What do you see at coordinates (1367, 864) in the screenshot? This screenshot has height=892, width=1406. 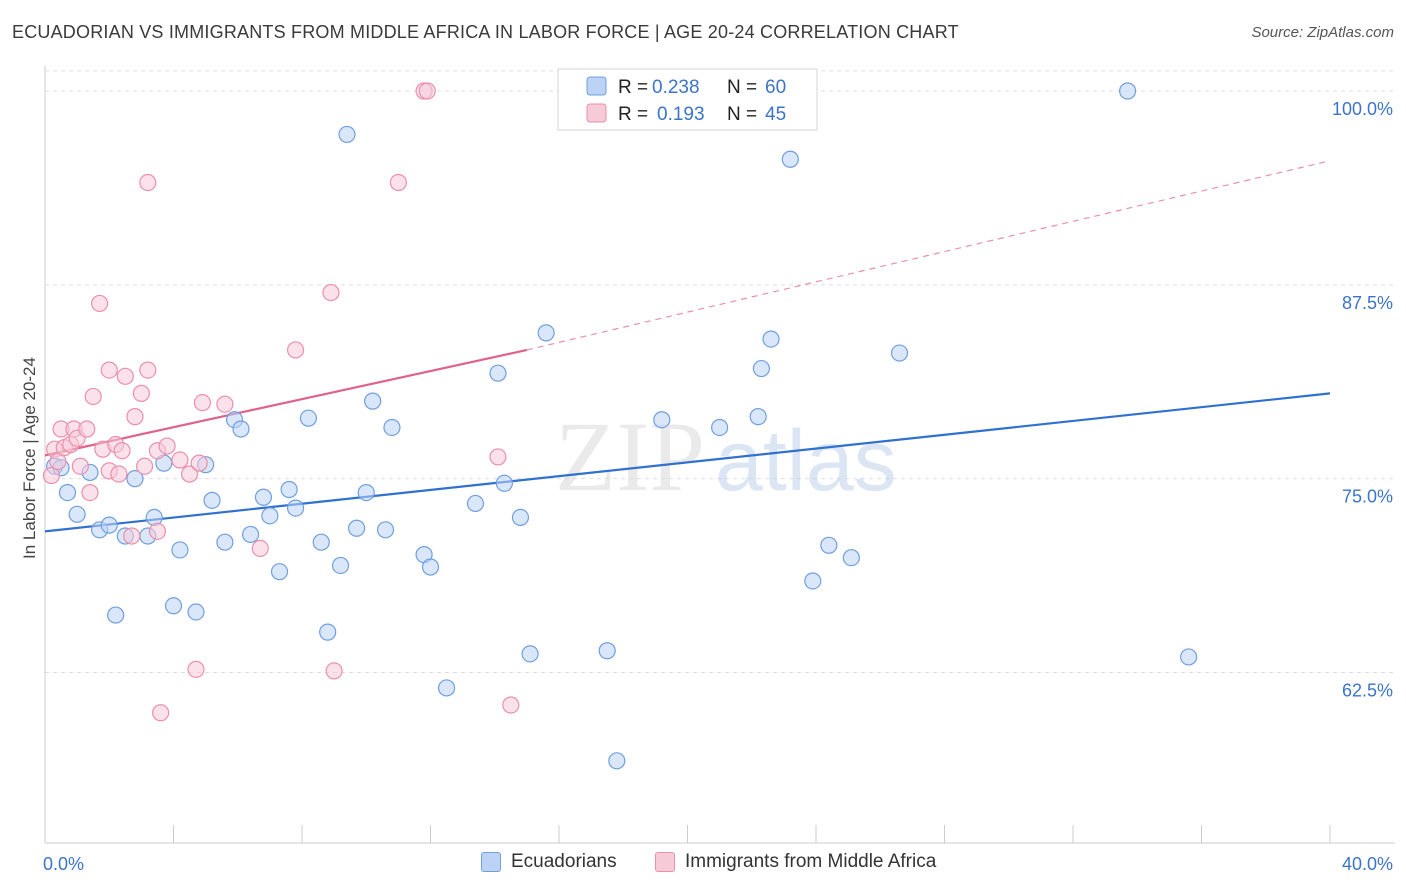 I see `x-tick-label-max: 40.0%` at bounding box center [1367, 864].